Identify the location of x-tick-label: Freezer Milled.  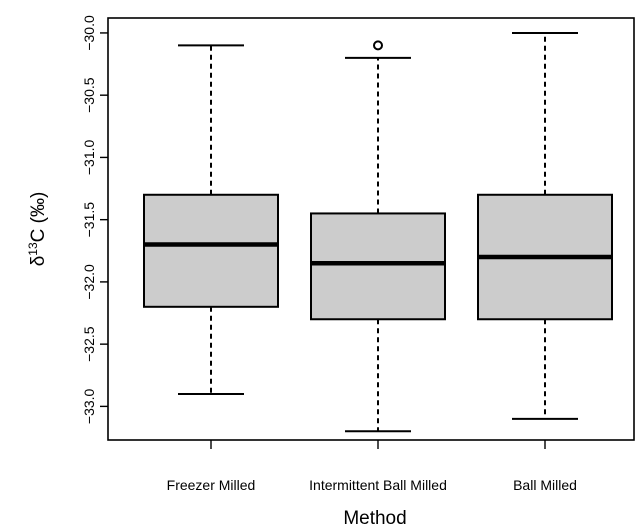
(211, 485).